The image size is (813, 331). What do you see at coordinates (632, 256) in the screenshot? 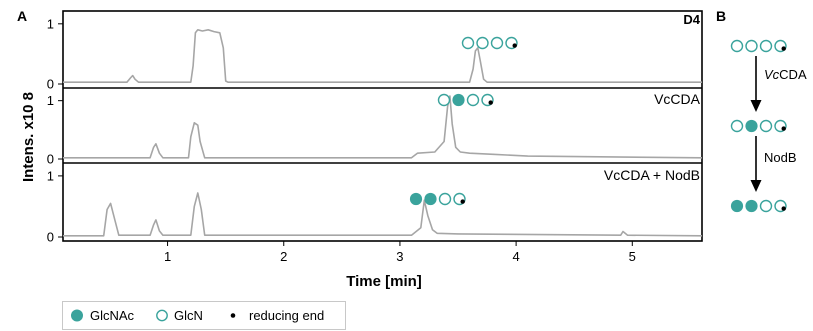
I see `x-tick-label-5: 5` at bounding box center [632, 256].